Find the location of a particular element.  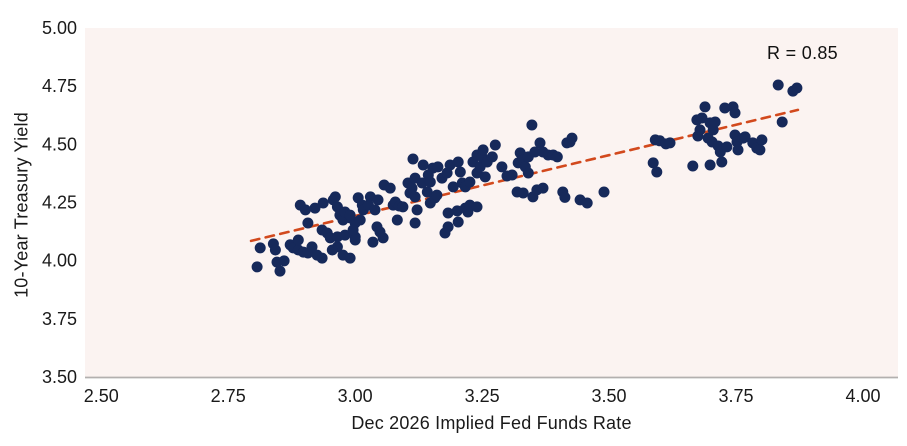

y-tick-label: 4.75 is located at coordinates (59, 86).